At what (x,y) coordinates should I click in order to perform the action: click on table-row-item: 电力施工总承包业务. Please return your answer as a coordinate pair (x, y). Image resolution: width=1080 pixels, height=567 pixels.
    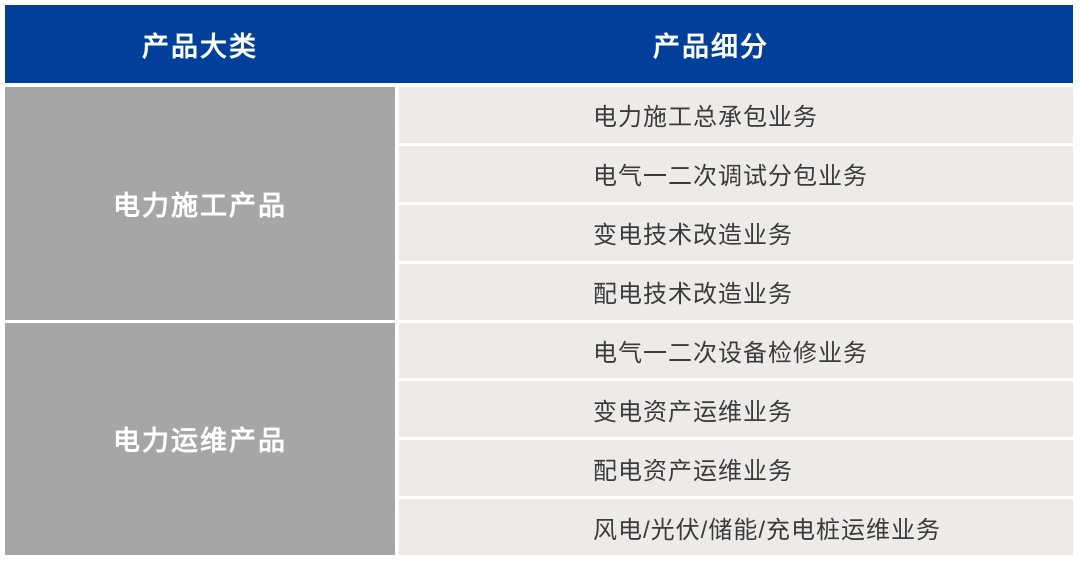
    Looking at the image, I should click on (736, 115).